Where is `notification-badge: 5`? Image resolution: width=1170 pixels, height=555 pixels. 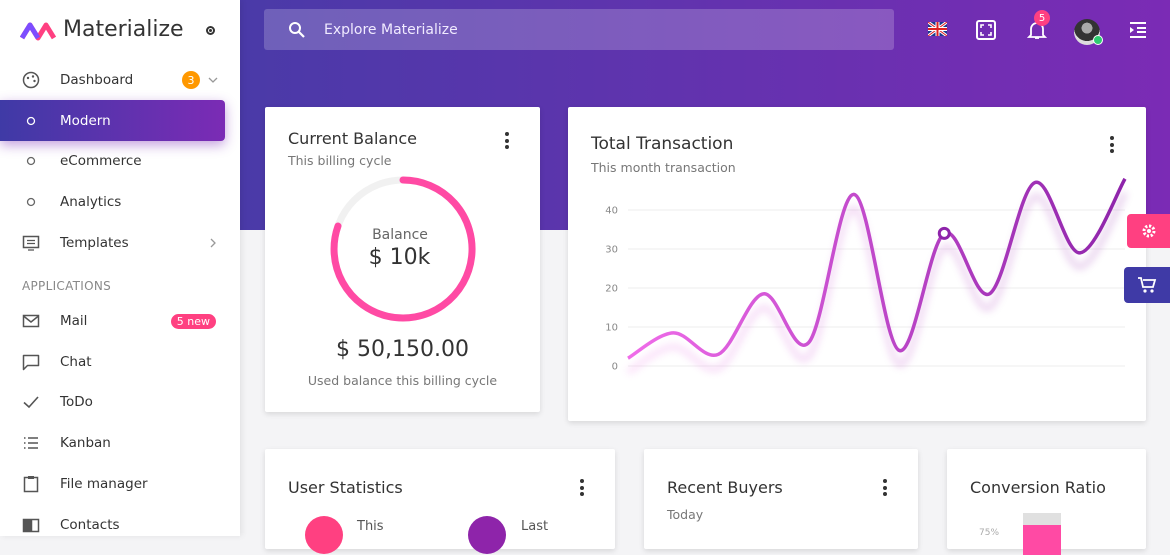
notification-badge: 5 is located at coordinates (1042, 18).